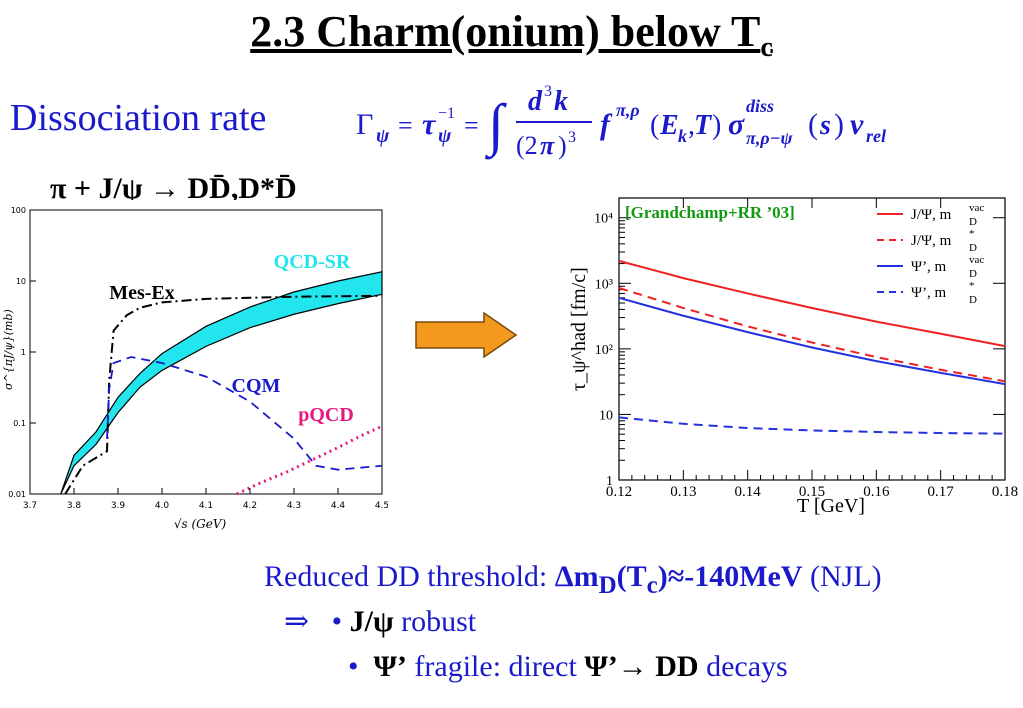  What do you see at coordinates (142, 293) in the screenshot?
I see `annotation-mes-ex: Mes-Ex` at bounding box center [142, 293].